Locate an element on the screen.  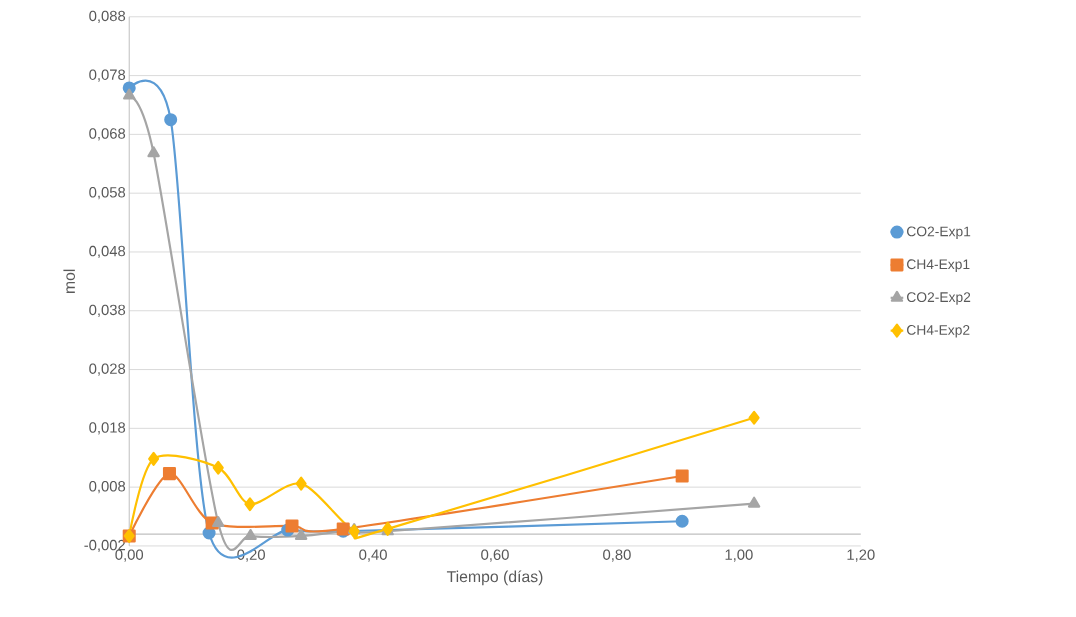
y-tick-label: 0,058 is located at coordinates (107, 193).